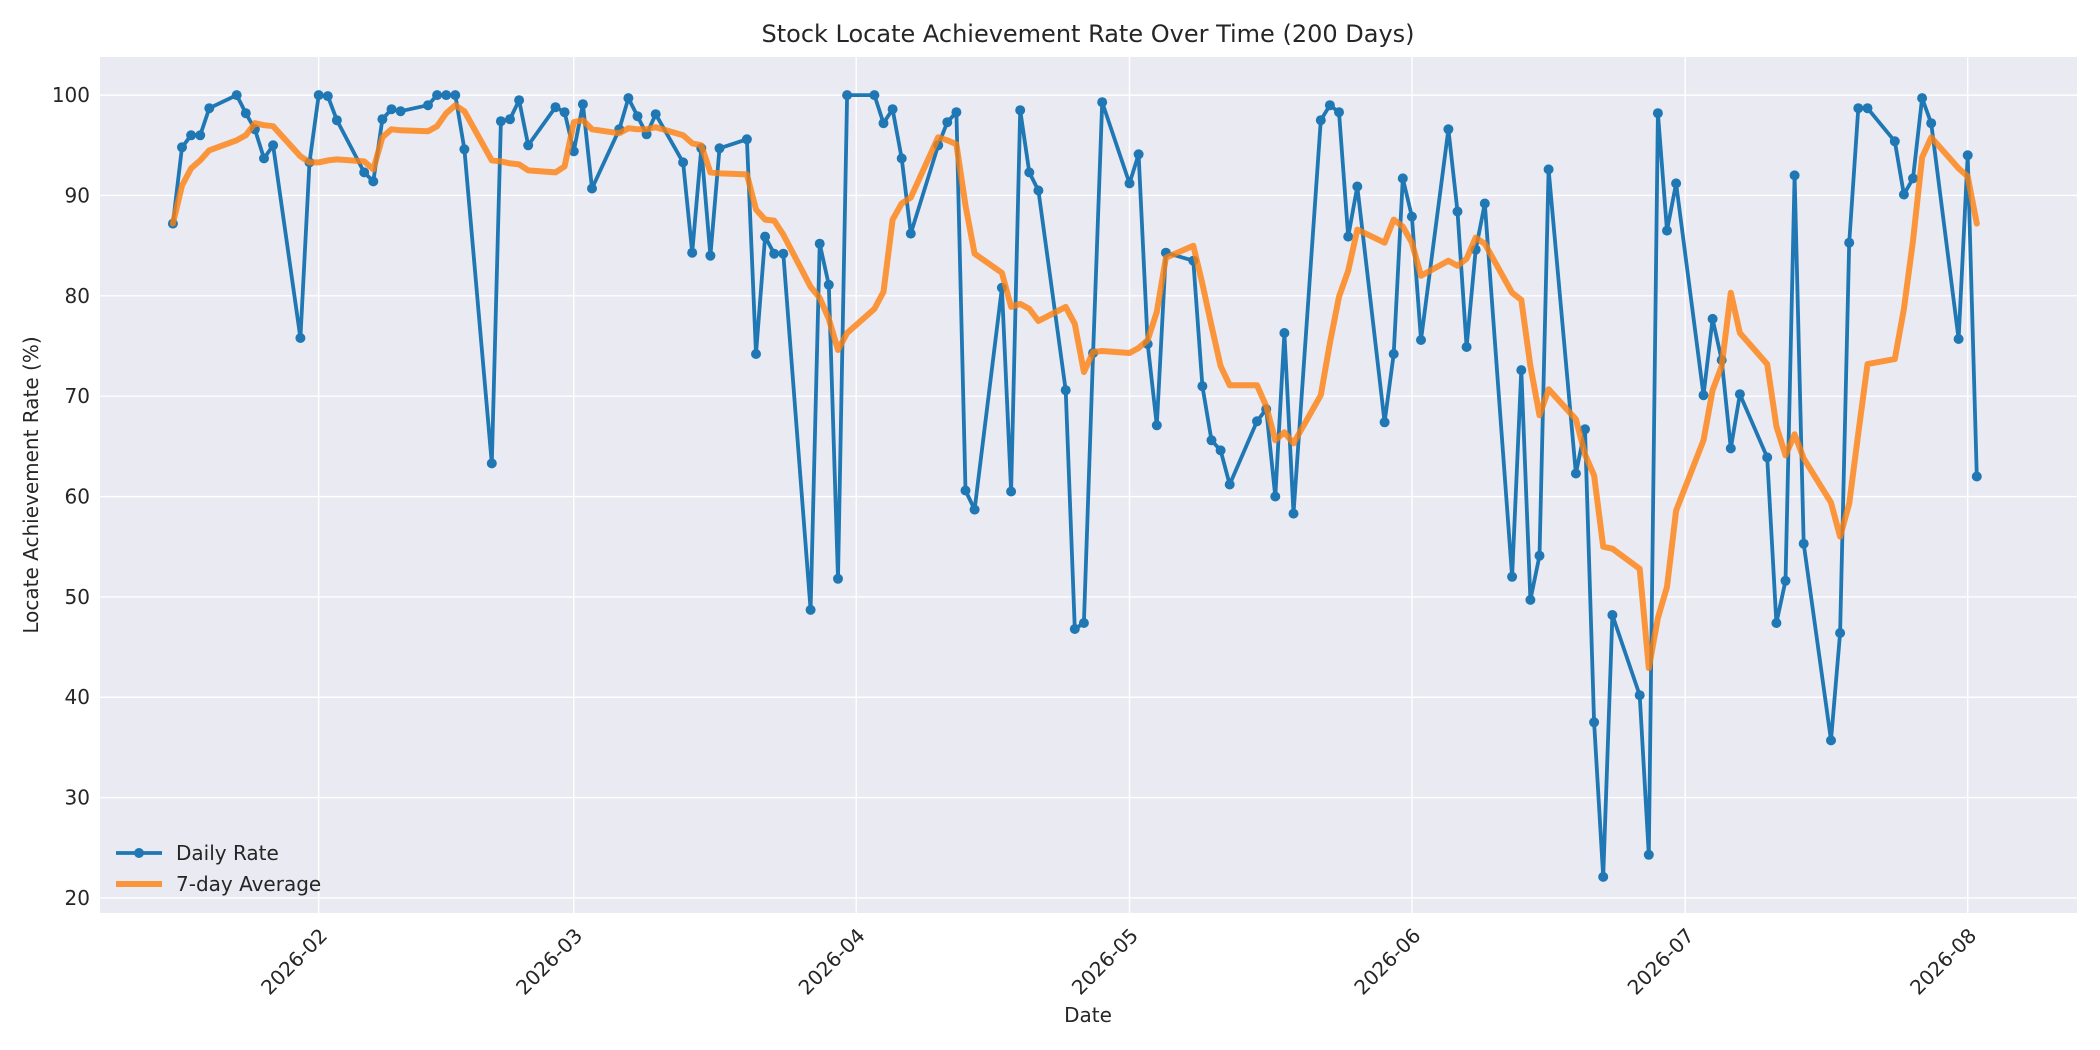  What do you see at coordinates (71, 95) in the screenshot?
I see `y-tick-label: 100` at bounding box center [71, 95].